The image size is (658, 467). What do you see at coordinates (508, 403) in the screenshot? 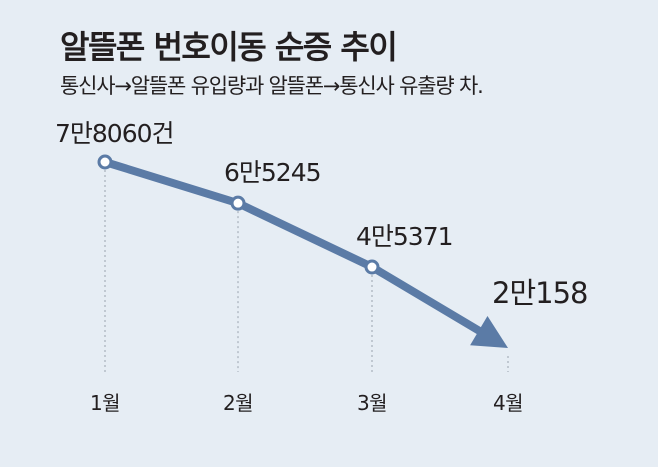
I see `x-tick-label-4: 4월` at bounding box center [508, 403].